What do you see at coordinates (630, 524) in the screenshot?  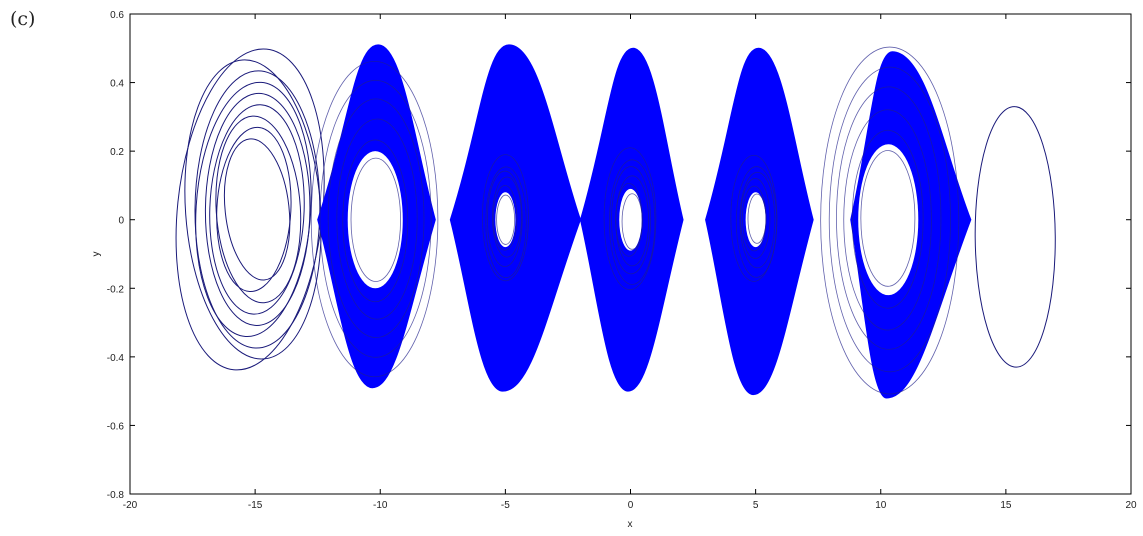 I see `x-axis-title: x` at bounding box center [630, 524].